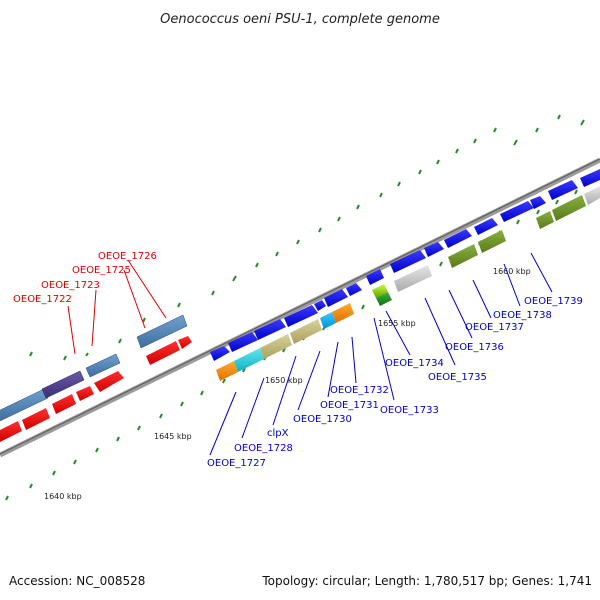 This screenshot has width=600, height=600. Describe the element at coordinates (474, 347) in the screenshot. I see `gene-label: OEOE_1736` at that location.